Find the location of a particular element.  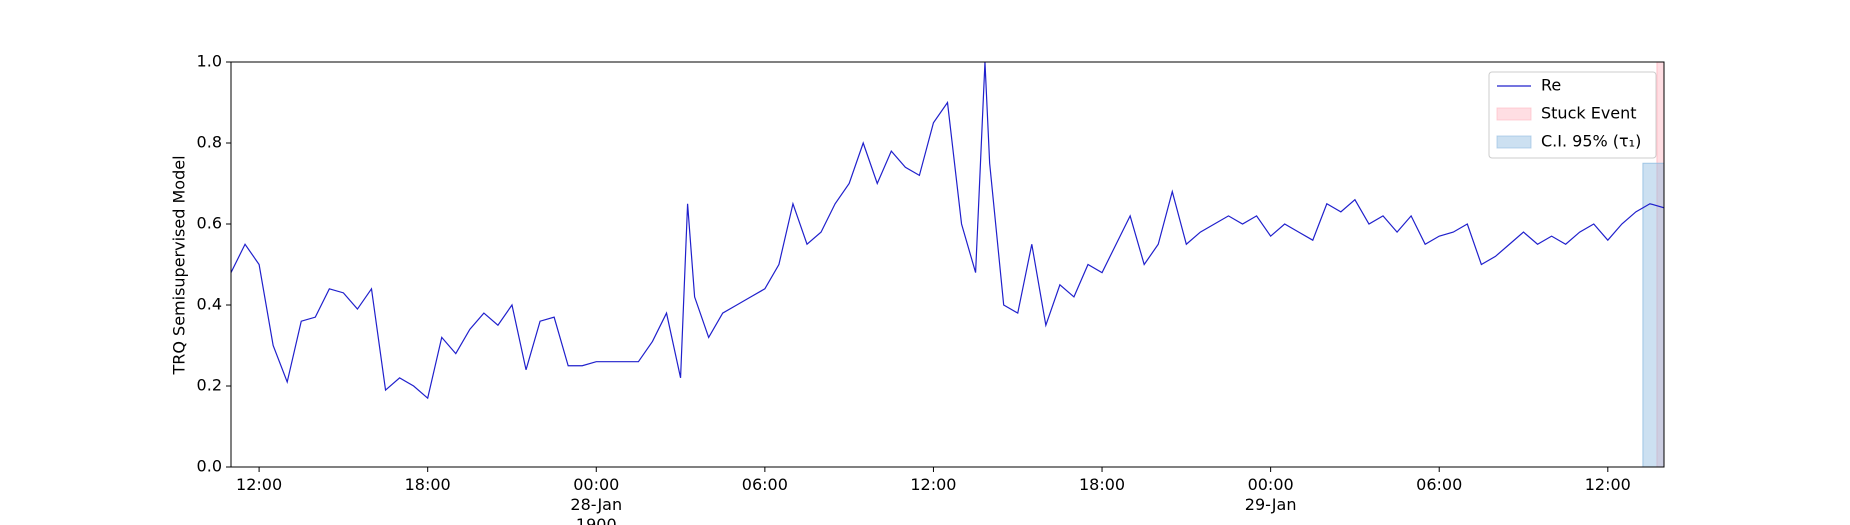

y-tick-label: 1.0 is located at coordinates (209, 61).